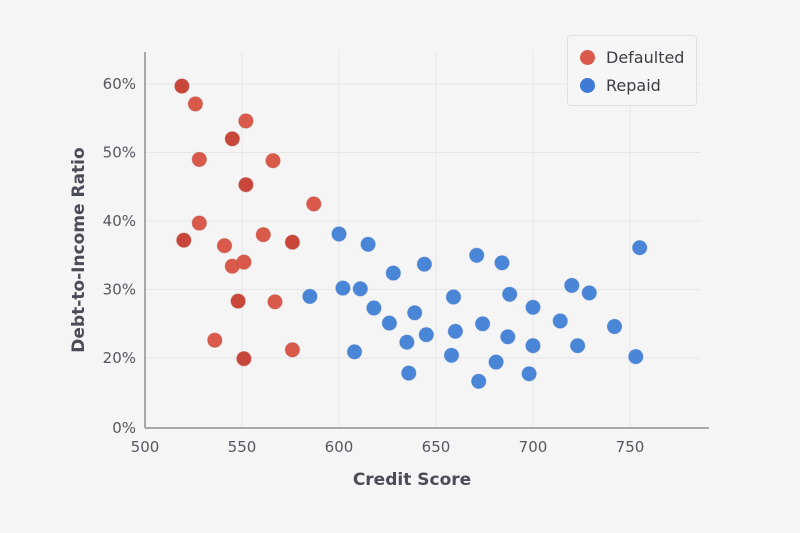 This screenshot has height=533, width=800. I want to click on y-tick-label: 50%, so click(119, 153).